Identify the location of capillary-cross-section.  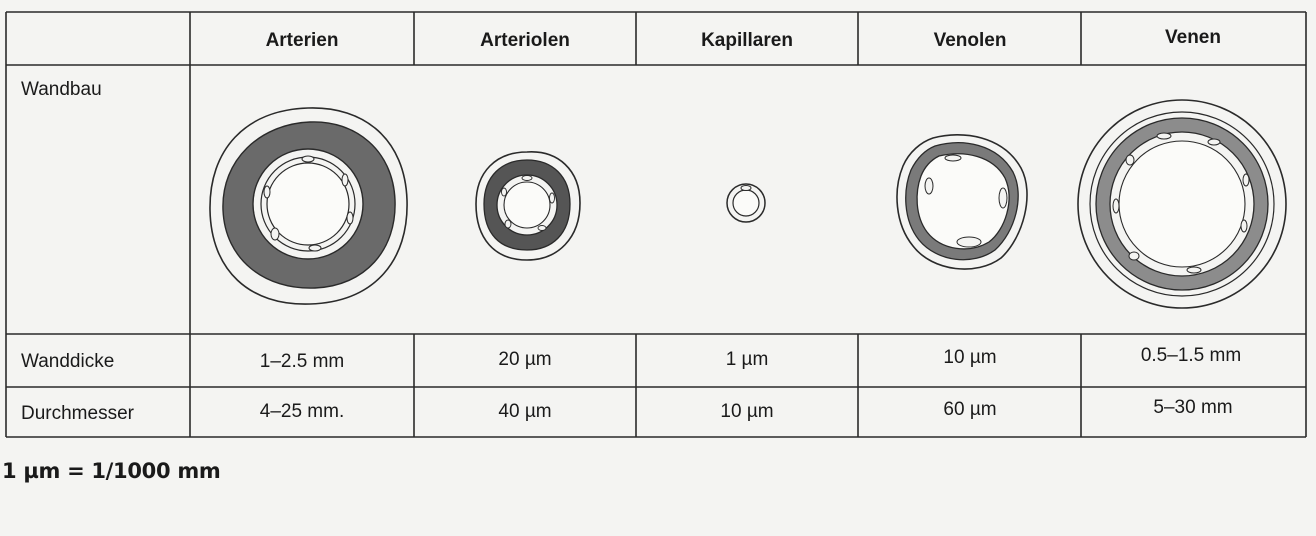
(746, 203).